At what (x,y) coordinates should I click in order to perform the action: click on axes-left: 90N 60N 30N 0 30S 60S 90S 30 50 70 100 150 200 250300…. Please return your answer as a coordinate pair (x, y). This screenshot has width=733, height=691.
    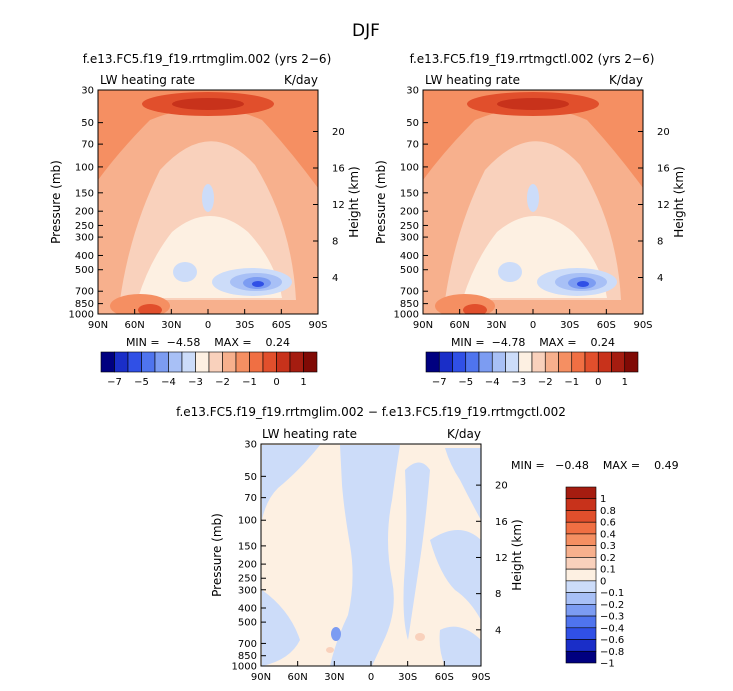
    Looking at the image, I should click on (207, 209).